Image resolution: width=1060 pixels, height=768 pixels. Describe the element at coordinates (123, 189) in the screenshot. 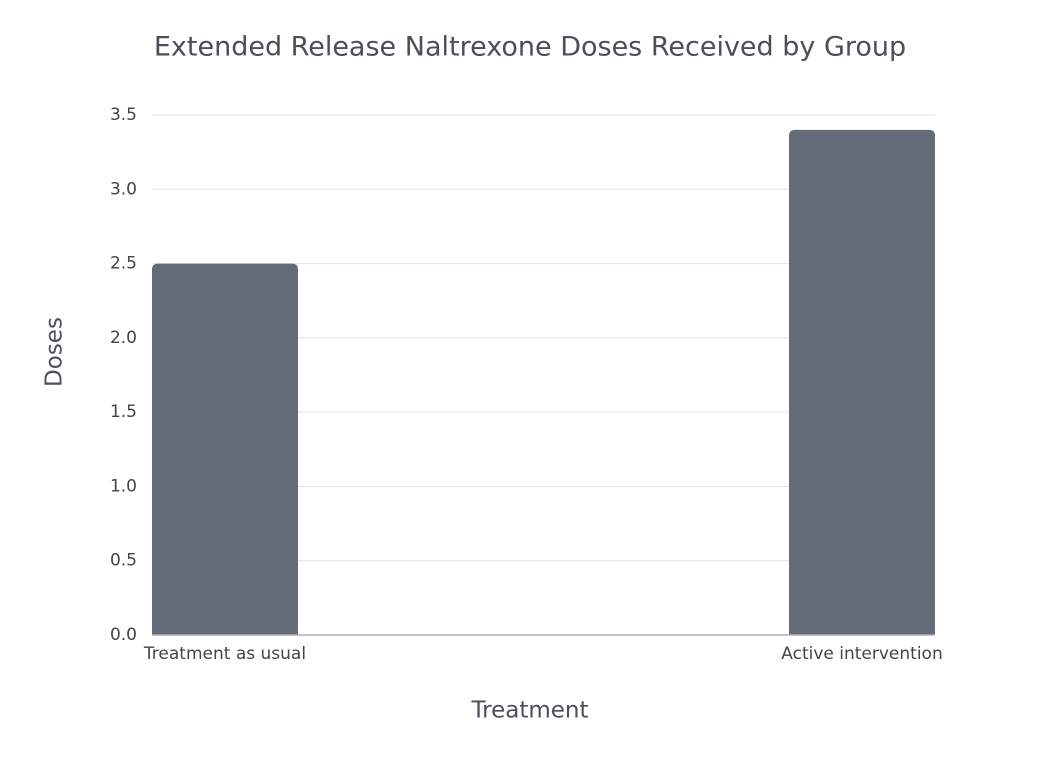

I see `y-tick-label: 3.0` at that location.